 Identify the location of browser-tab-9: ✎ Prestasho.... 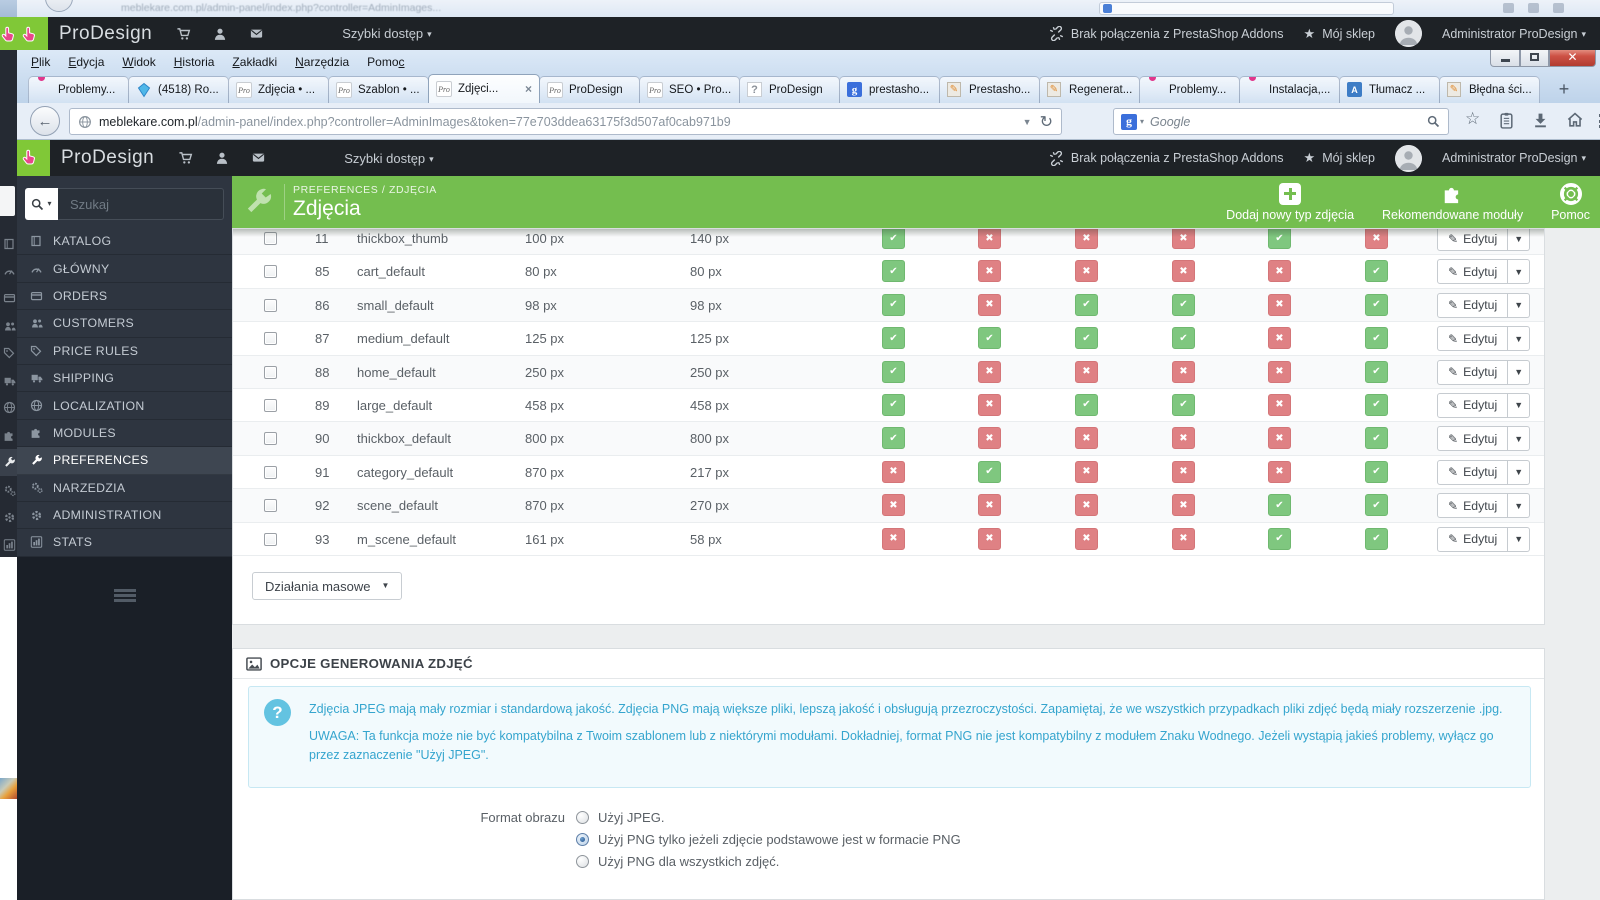
(989, 89).